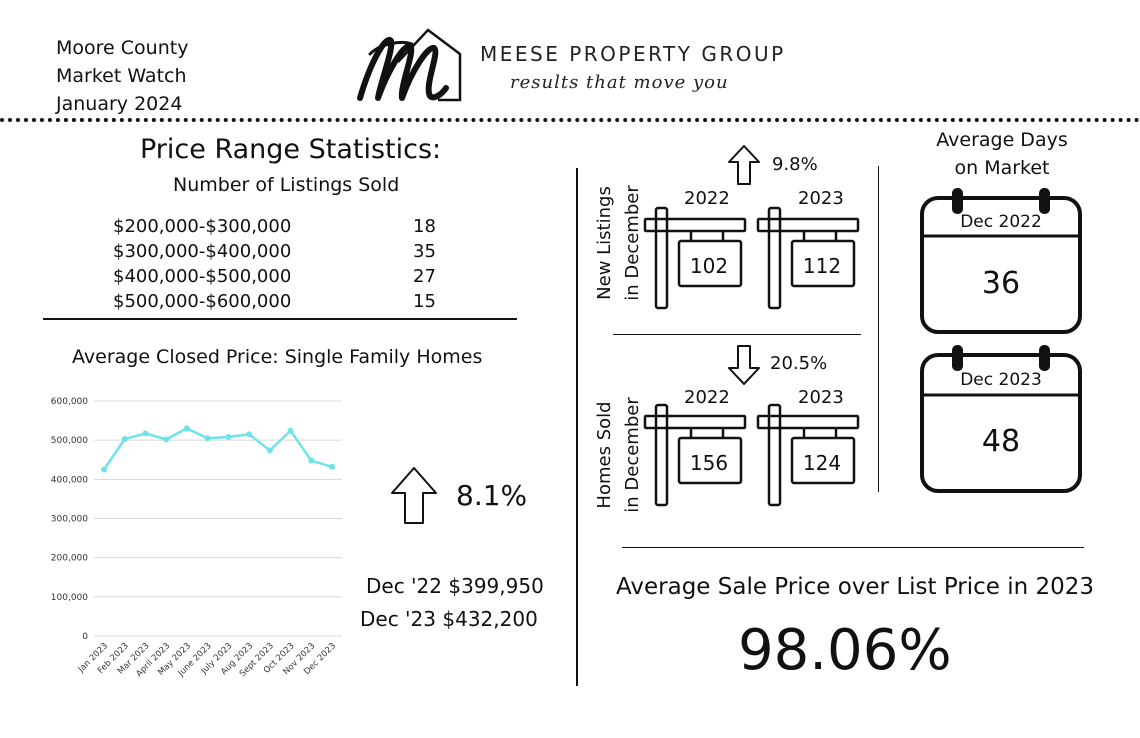 The image size is (1140, 738). I want to click on closed-price-dec23: Dec '23 $432,200, so click(449, 619).